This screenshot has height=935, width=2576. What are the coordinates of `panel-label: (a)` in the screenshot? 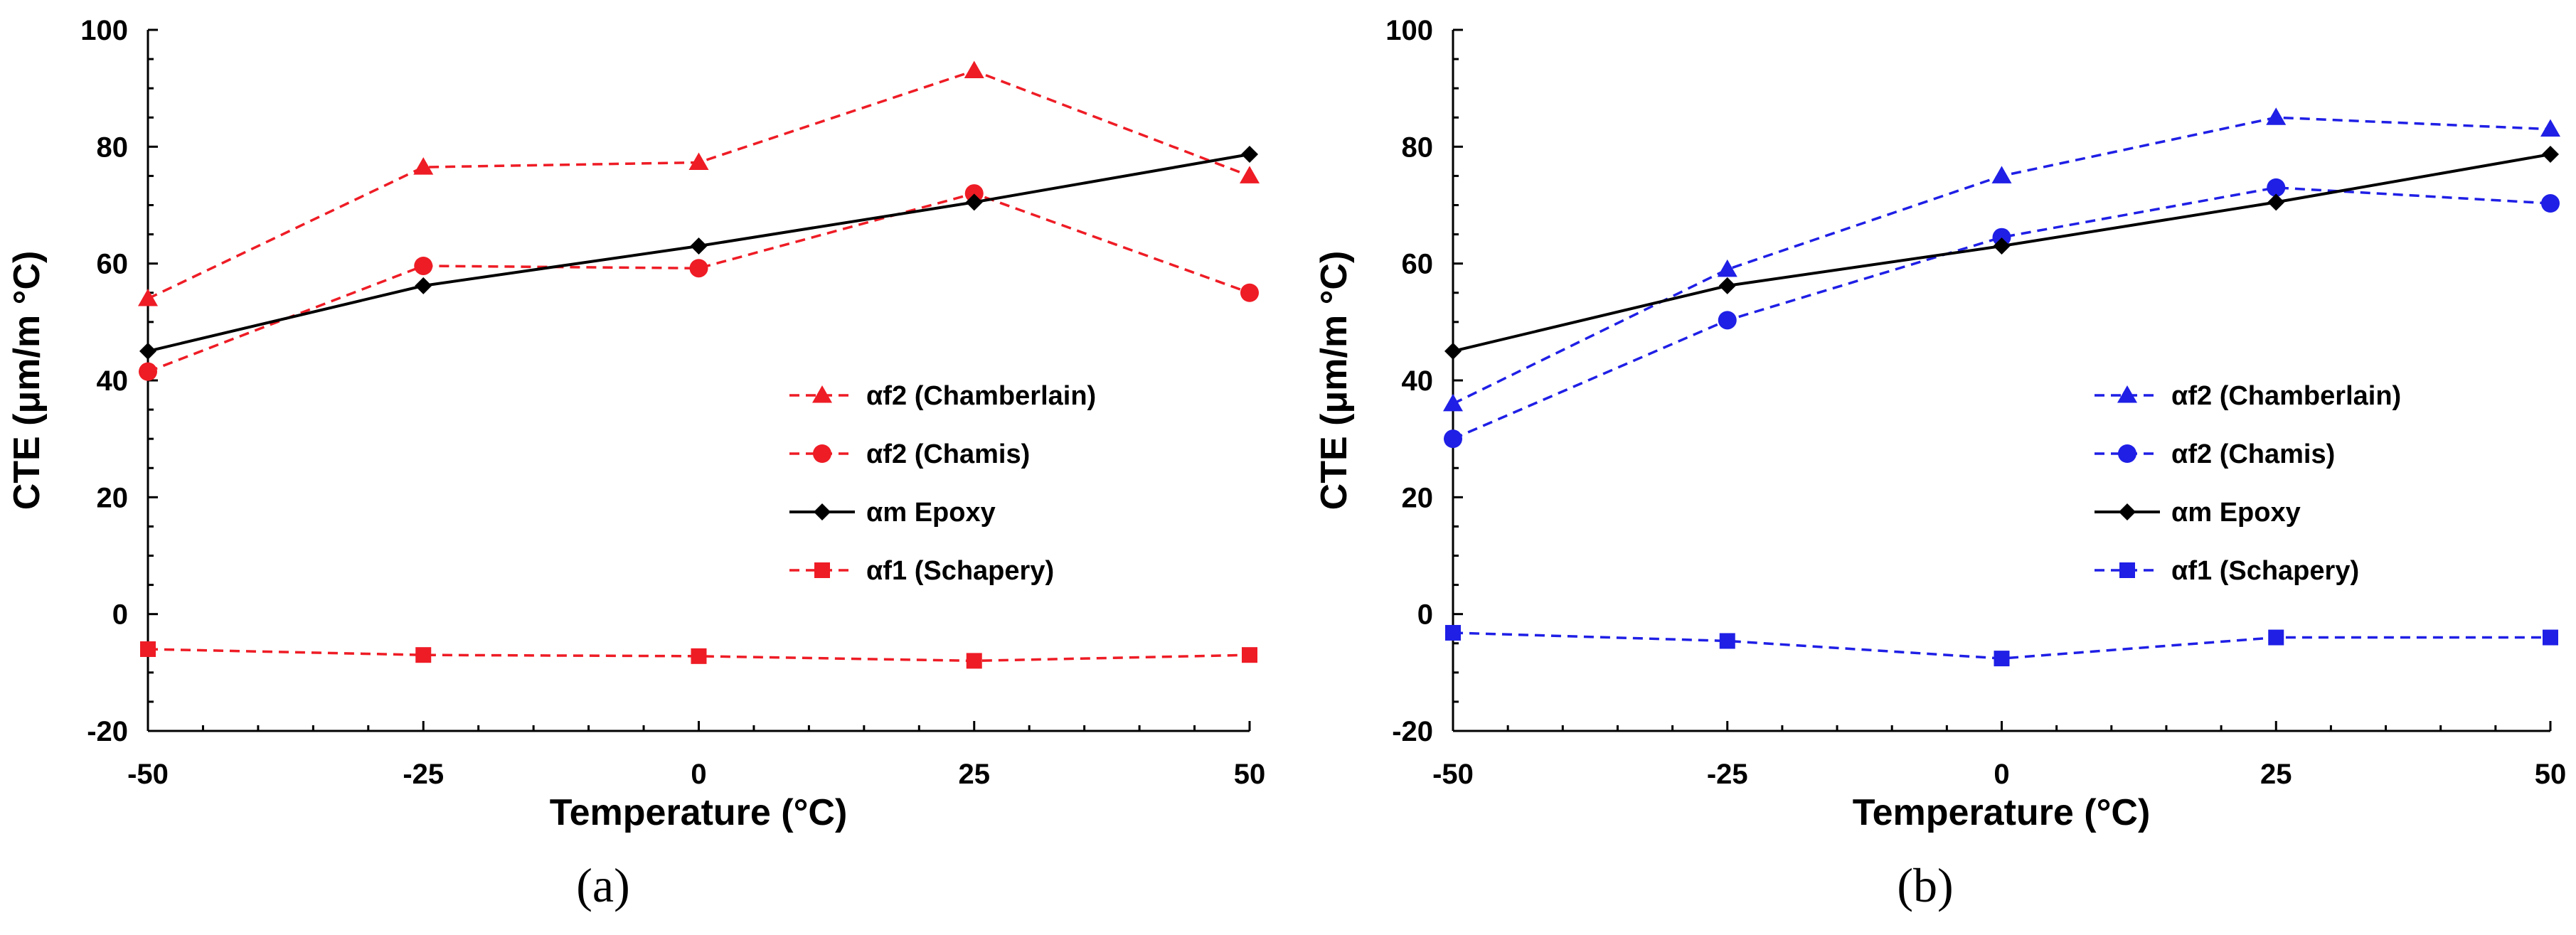 It's located at (602, 885).